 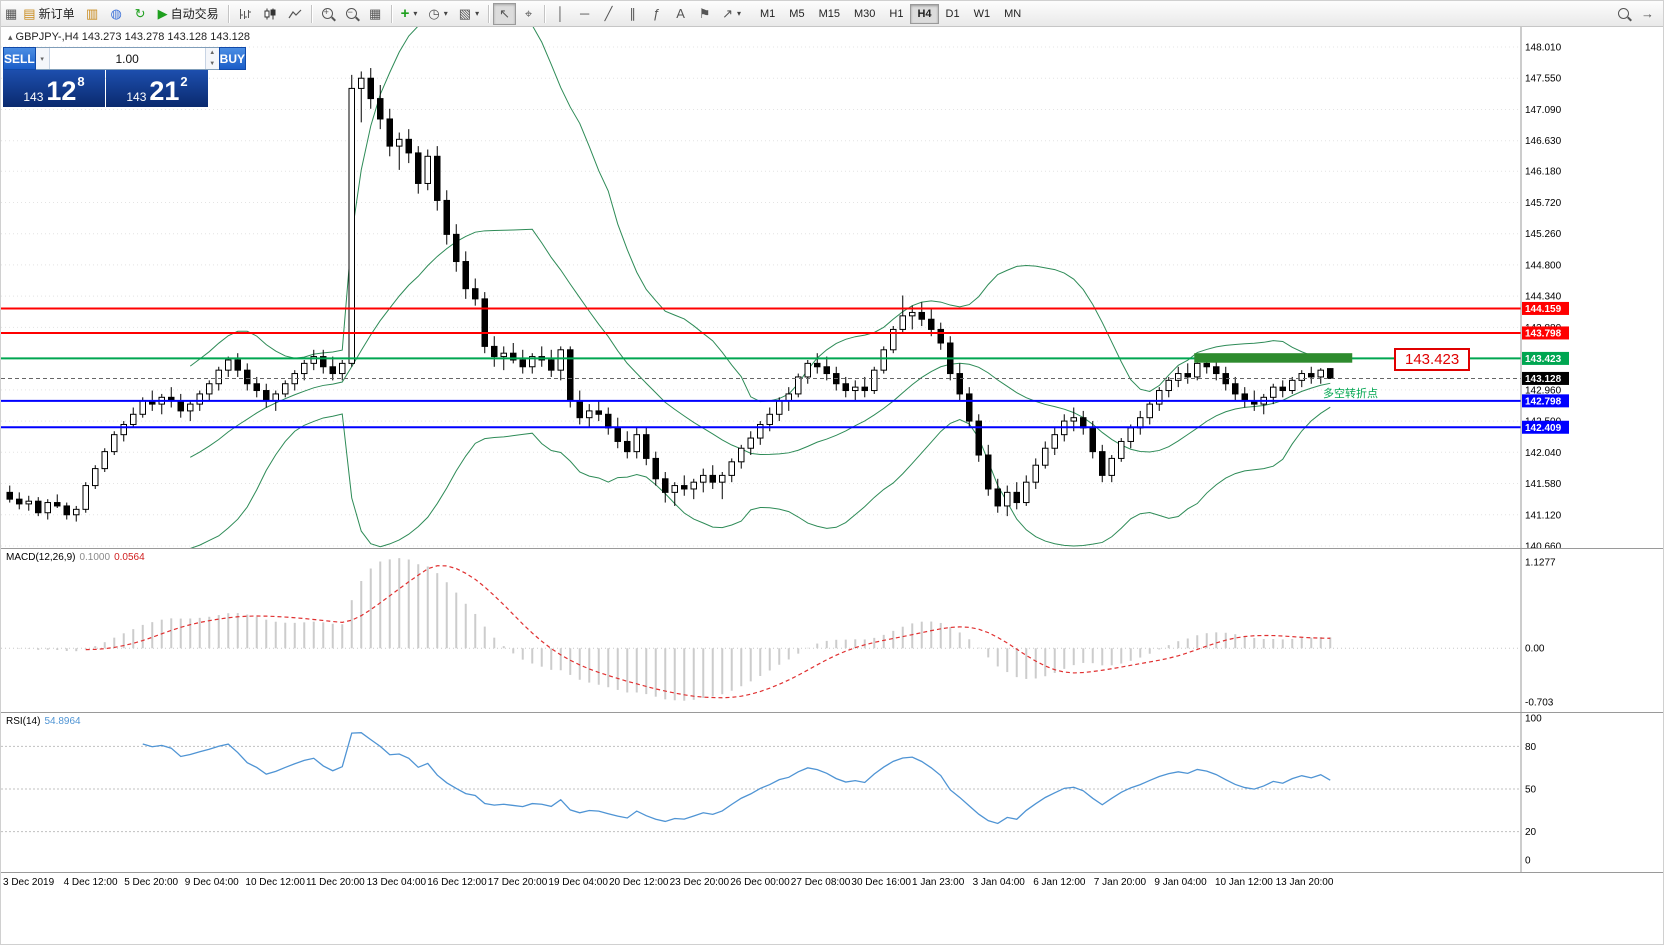 I want to click on ask-whole: 143, so click(x=136, y=97).